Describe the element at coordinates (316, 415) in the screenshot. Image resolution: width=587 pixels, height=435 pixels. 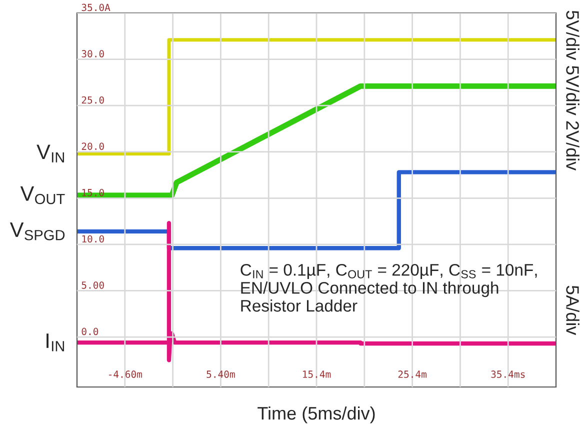
I see `x-axis-title: Time (5ms/div)` at that location.